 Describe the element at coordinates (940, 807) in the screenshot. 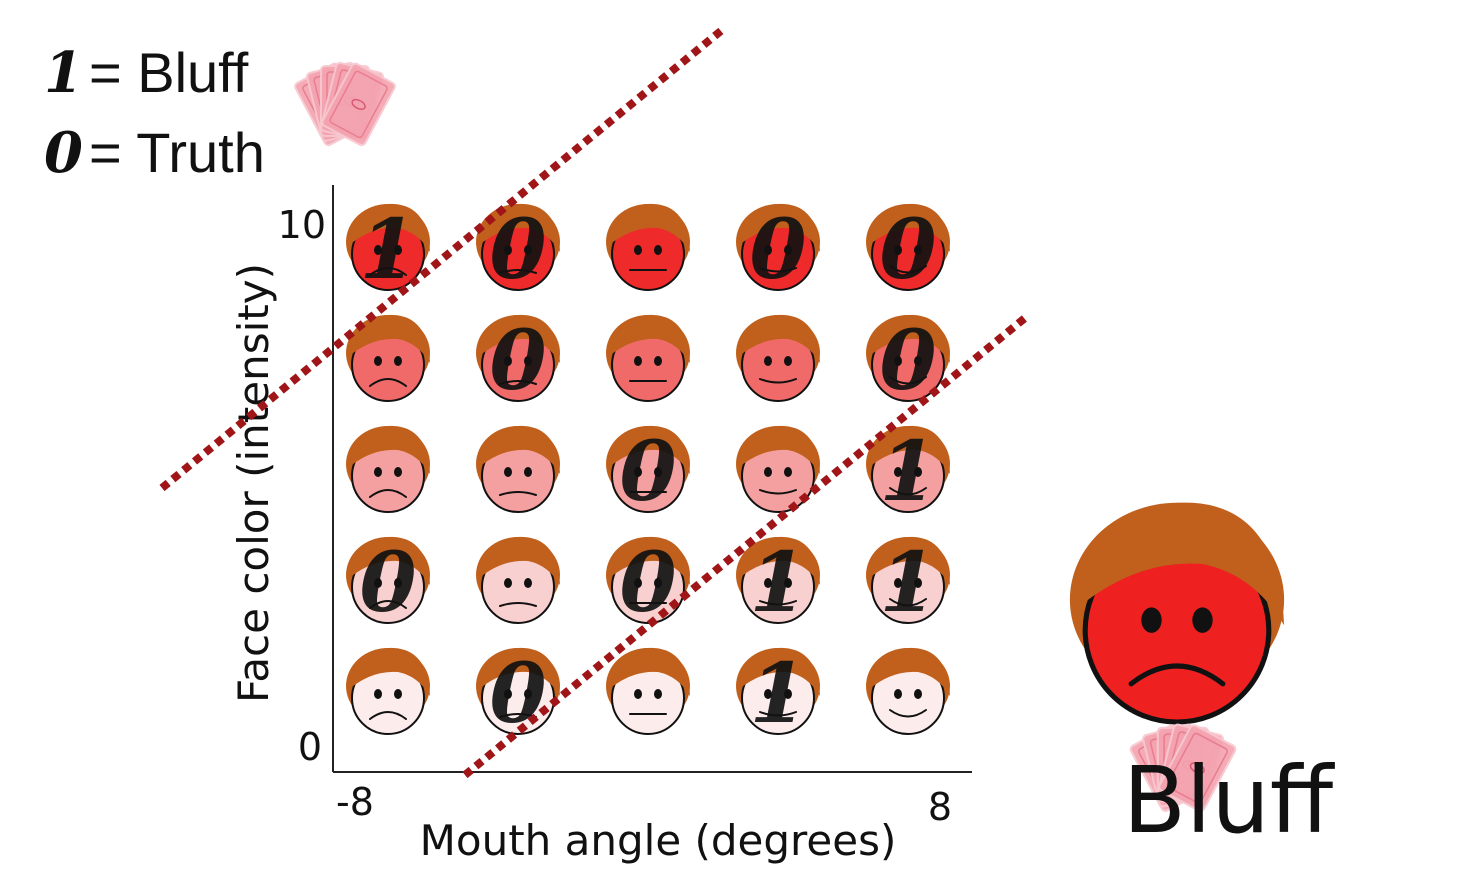

I see `x-max-label: 8` at that location.